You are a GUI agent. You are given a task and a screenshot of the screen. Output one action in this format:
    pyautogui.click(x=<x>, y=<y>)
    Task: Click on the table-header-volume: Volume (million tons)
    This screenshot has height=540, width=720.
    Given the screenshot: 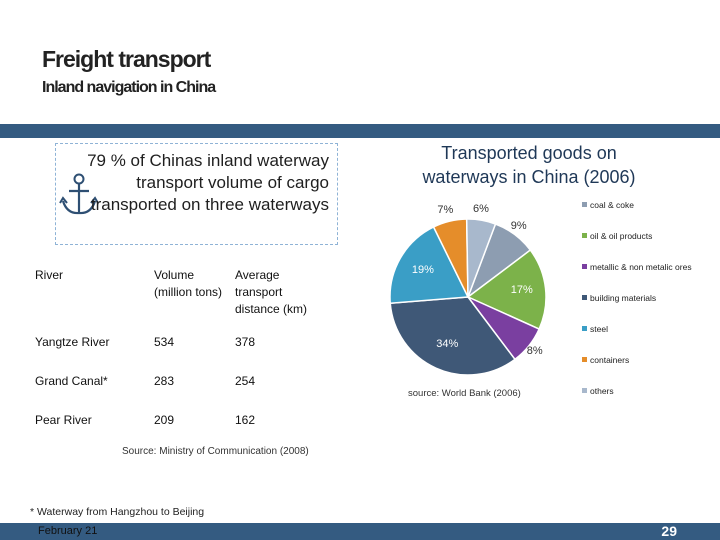 What is the action you would take?
    pyautogui.click(x=188, y=283)
    